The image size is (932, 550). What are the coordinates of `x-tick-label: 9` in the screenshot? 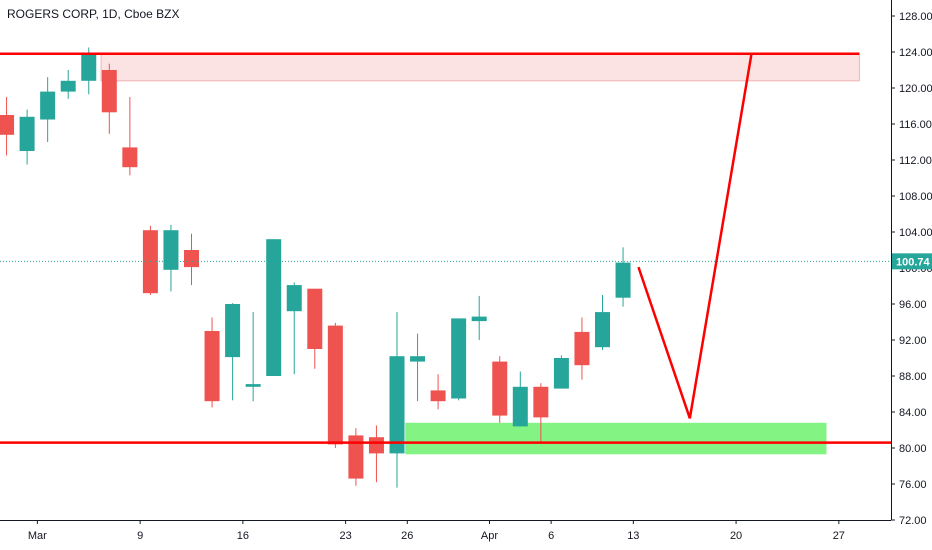 It's located at (140, 536).